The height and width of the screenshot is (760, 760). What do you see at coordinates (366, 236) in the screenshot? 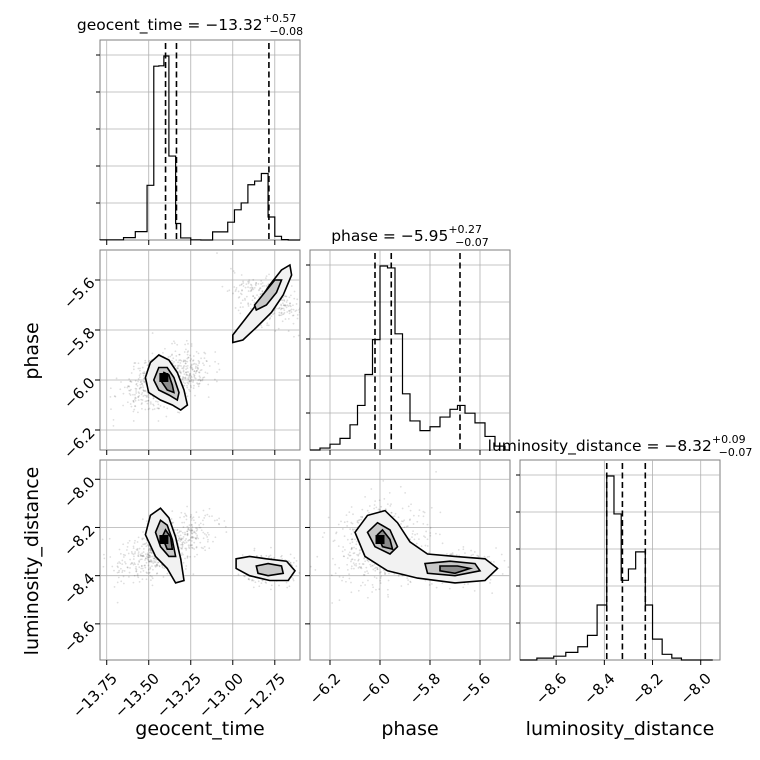
I see `phase-title-prefix: phase =` at bounding box center [366, 236].